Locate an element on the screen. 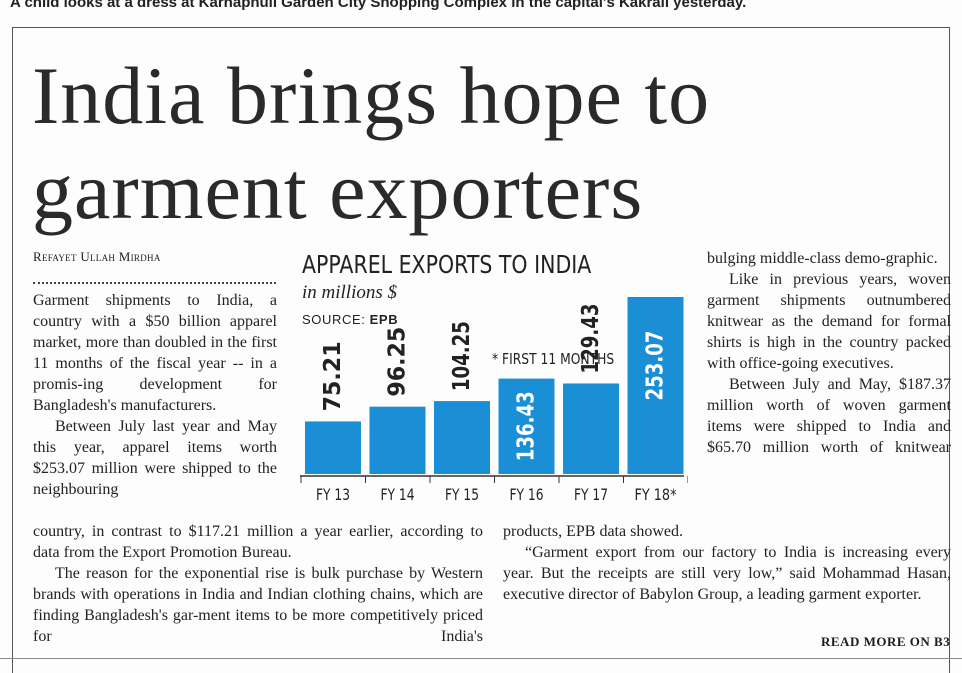 The width and height of the screenshot is (962, 673). category-label: FY 16 is located at coordinates (527, 494).